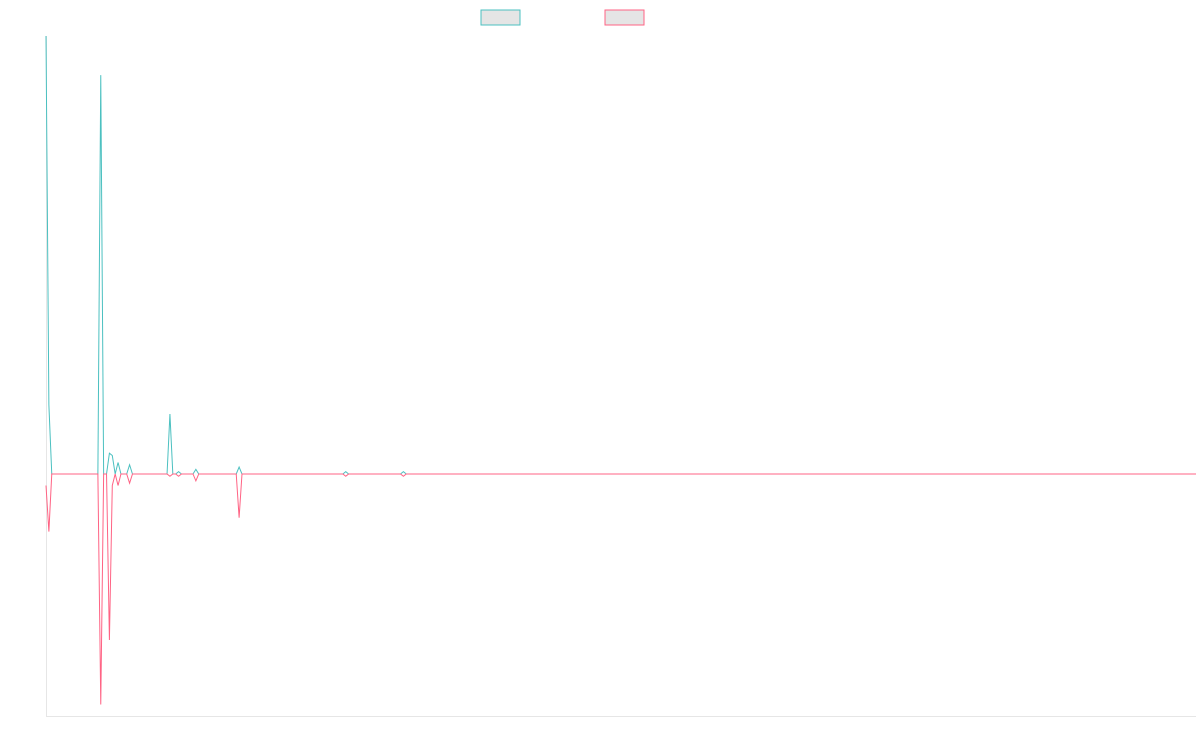 The width and height of the screenshot is (1200, 750). I want to click on legend, so click(562, 17).